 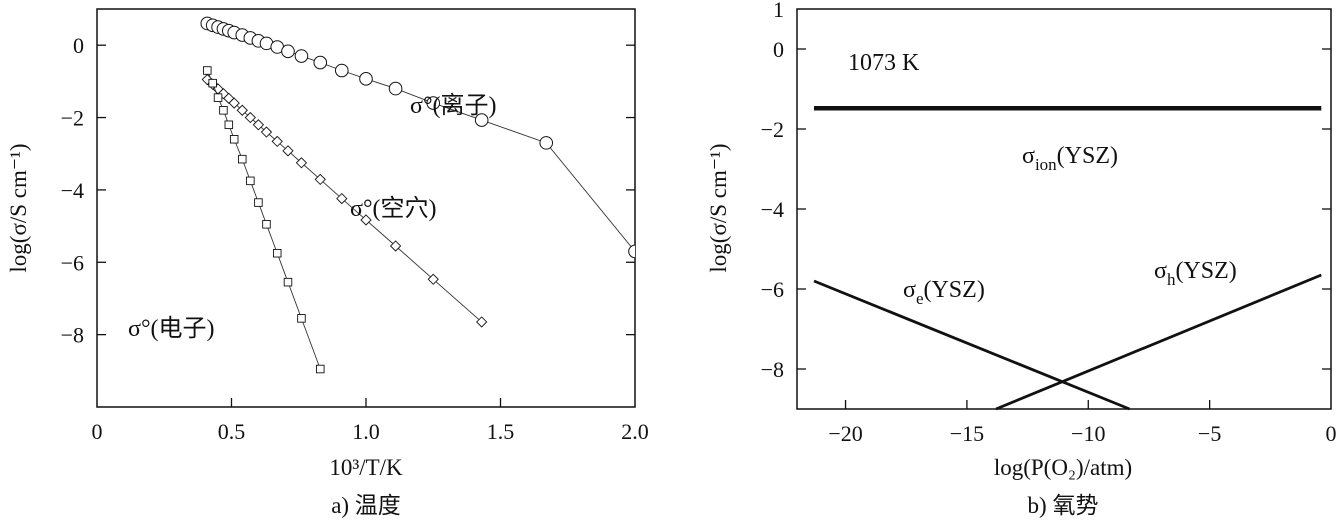 What do you see at coordinates (1070, 158) in the screenshot?
I see `label-series-ion: σion(YSZ)` at bounding box center [1070, 158].